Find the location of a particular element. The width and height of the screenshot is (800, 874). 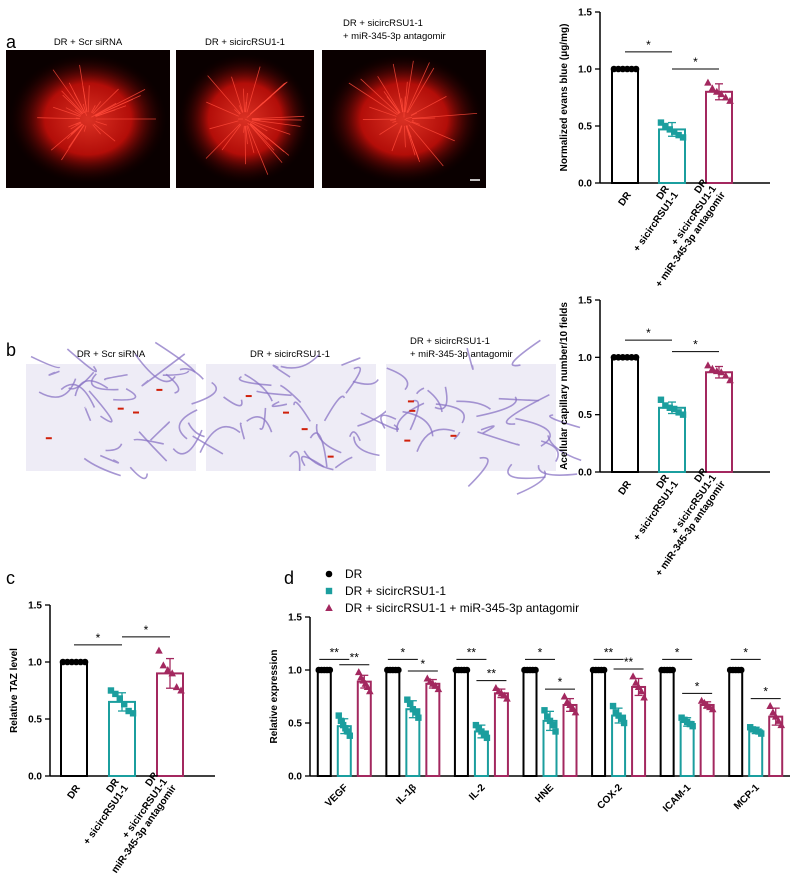

legend-label: DR + sicircRSU1-1 + miR-345-3p antagomir is located at coordinates (462, 608).